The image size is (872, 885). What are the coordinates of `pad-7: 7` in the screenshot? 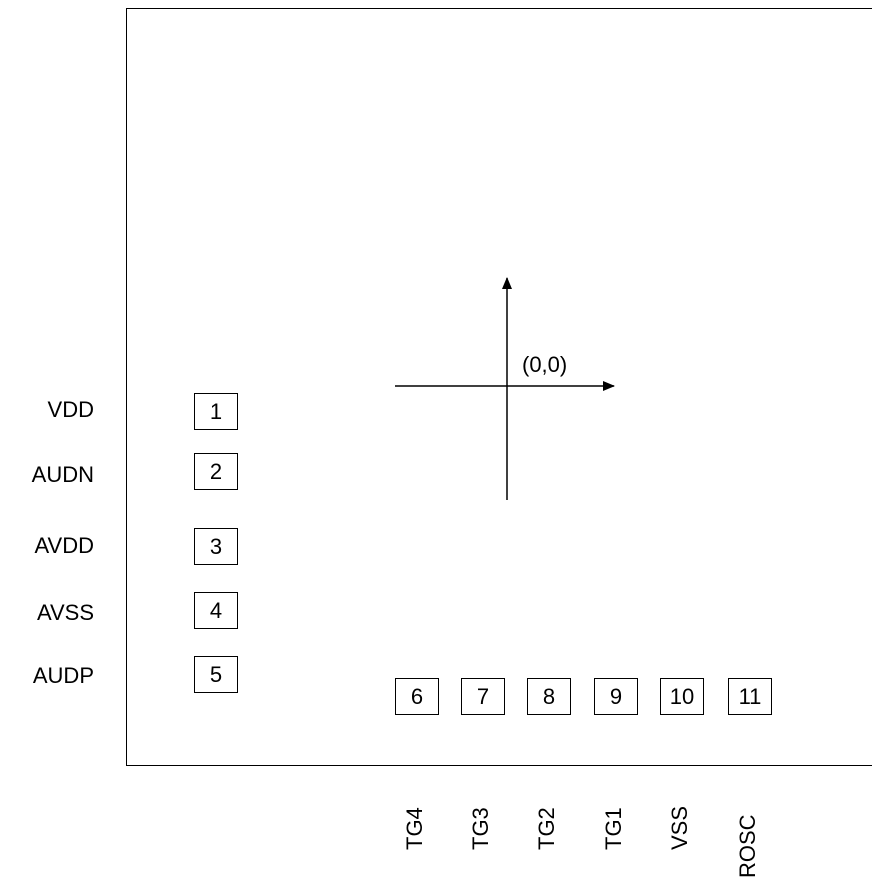 It's located at (483, 696).